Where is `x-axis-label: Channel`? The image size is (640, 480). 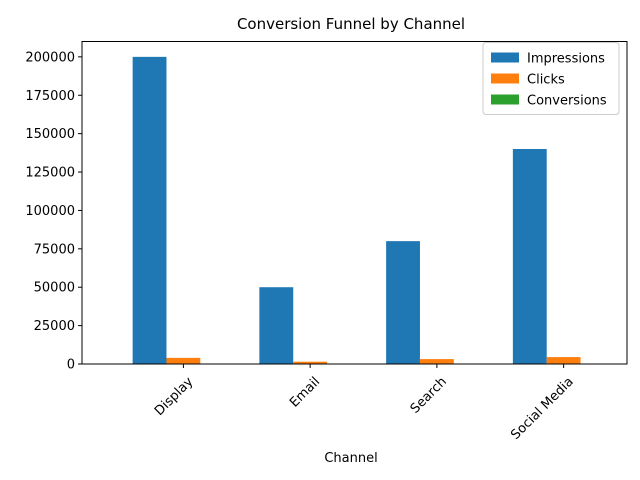
x-axis-label: Channel is located at coordinates (350, 458).